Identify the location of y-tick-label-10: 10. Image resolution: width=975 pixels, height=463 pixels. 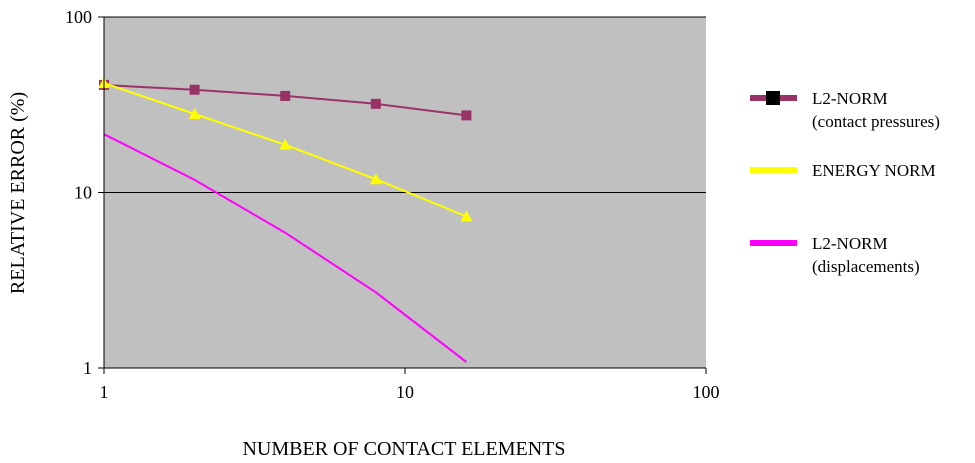
(83, 193).